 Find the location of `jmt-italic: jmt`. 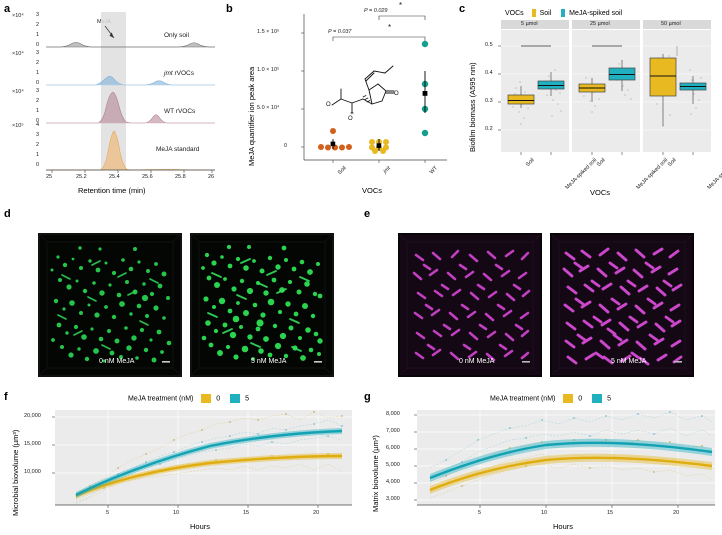

jmt-italic: jmt is located at coordinates (168, 73).